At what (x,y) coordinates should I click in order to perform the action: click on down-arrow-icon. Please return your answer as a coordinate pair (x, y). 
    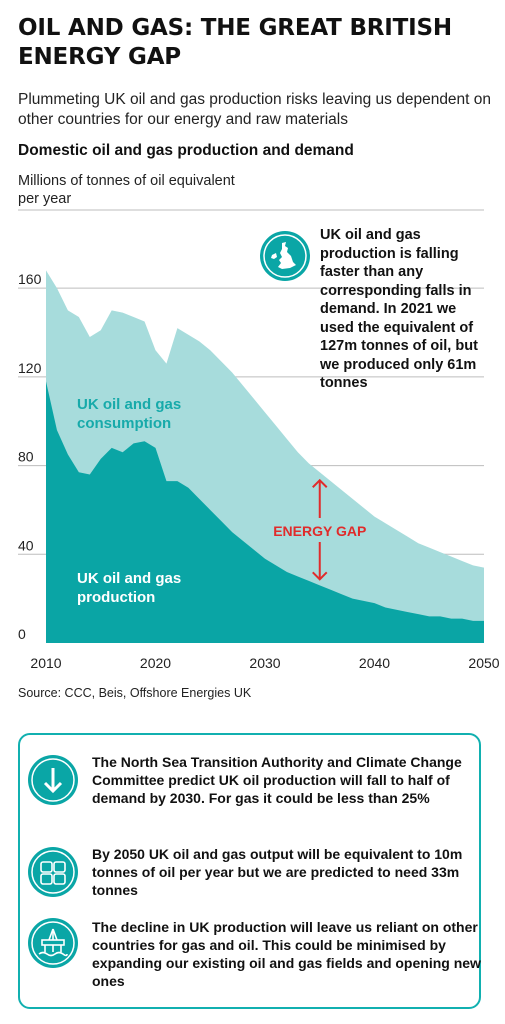
    Looking at the image, I should click on (53, 780).